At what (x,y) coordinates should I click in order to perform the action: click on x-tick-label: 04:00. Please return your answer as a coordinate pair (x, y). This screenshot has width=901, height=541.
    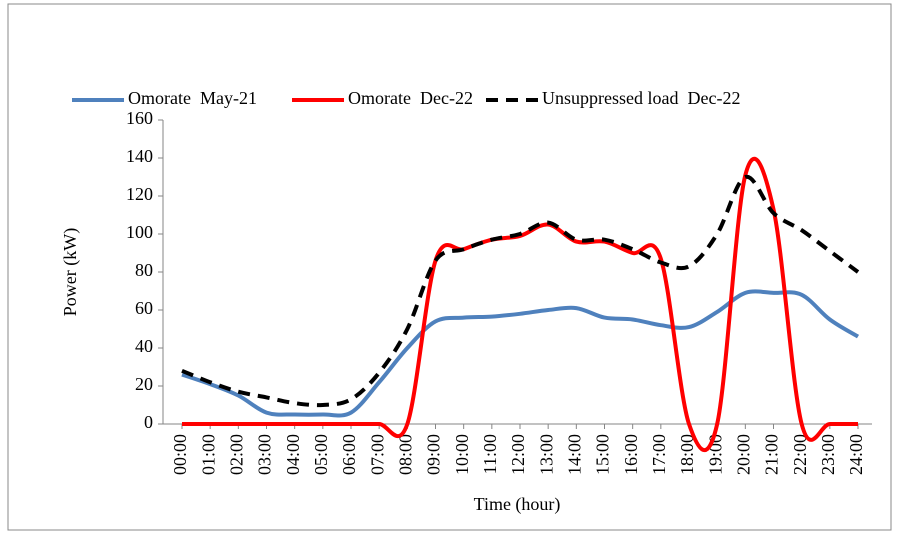
    Looking at the image, I should click on (293, 454).